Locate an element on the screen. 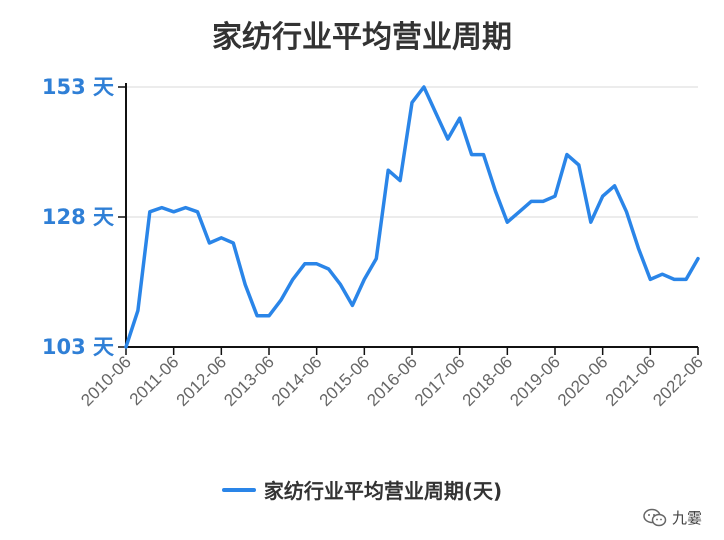 This screenshot has height=540, width=724. chart-title: 家纺行业平均营业周期 is located at coordinates (362, 37).